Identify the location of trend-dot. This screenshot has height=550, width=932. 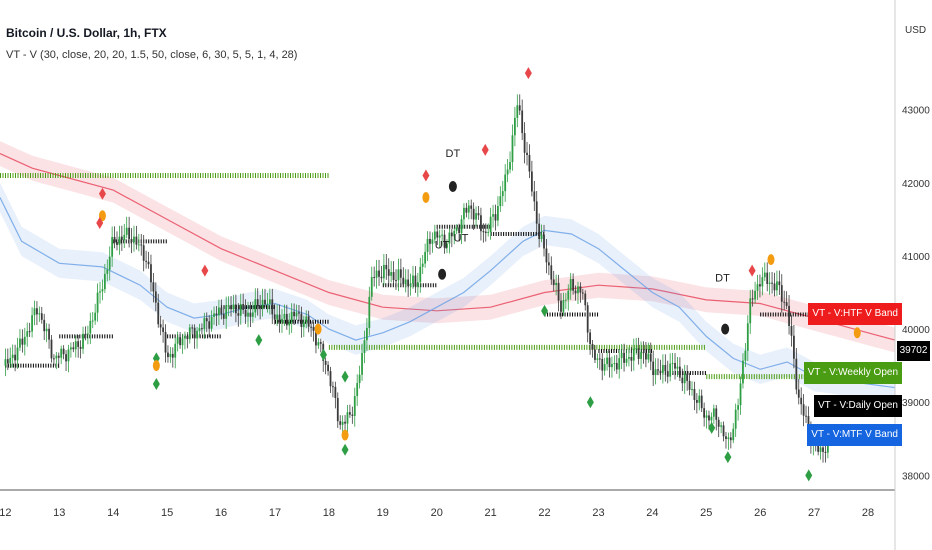
(452, 186).